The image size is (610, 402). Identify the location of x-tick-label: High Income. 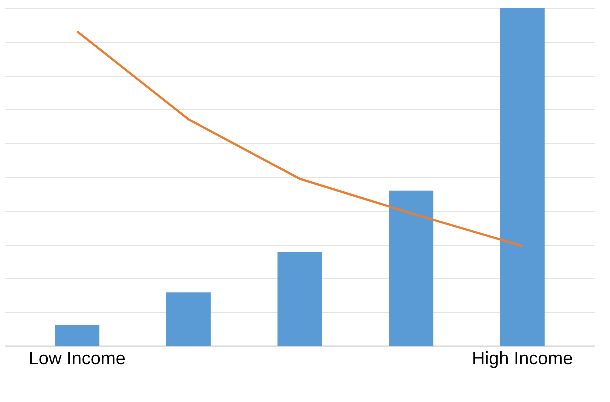
(523, 358).